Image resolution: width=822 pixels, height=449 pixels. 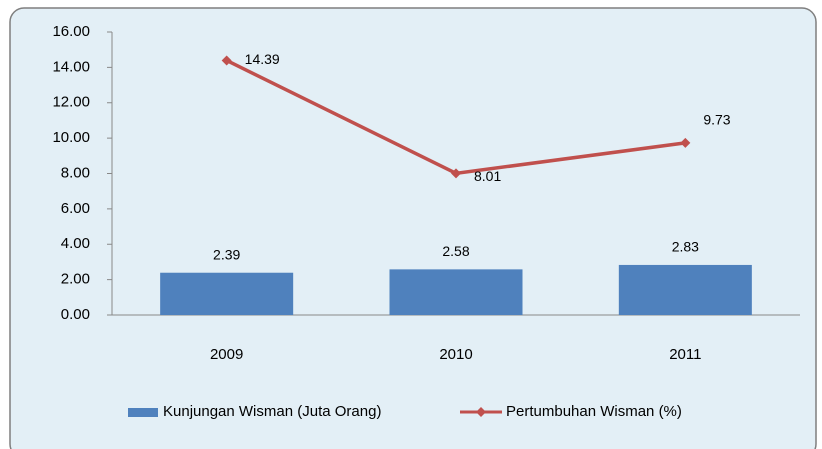 What do you see at coordinates (481, 412) in the screenshot?
I see `legend-marker` at bounding box center [481, 412].